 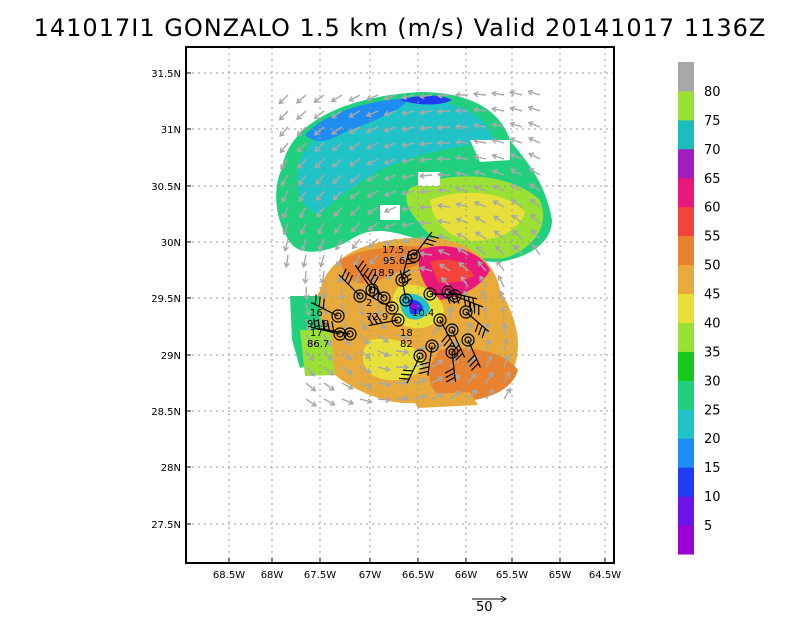 I want to click on obs-dir: 95.6, so click(x=394, y=261).